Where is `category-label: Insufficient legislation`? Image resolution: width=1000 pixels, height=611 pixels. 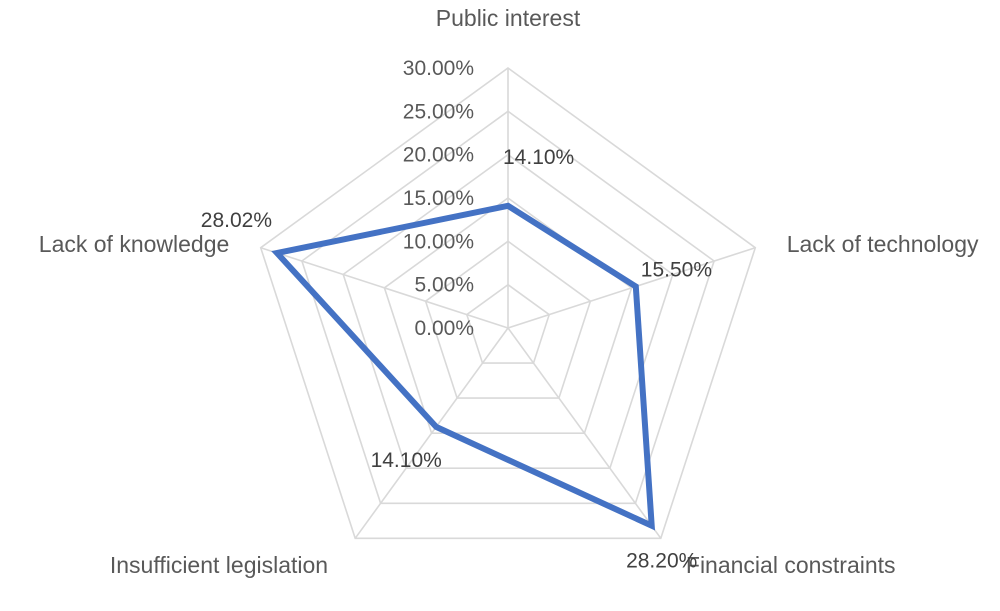
category-label: Insufficient legislation is located at coordinates (219, 565).